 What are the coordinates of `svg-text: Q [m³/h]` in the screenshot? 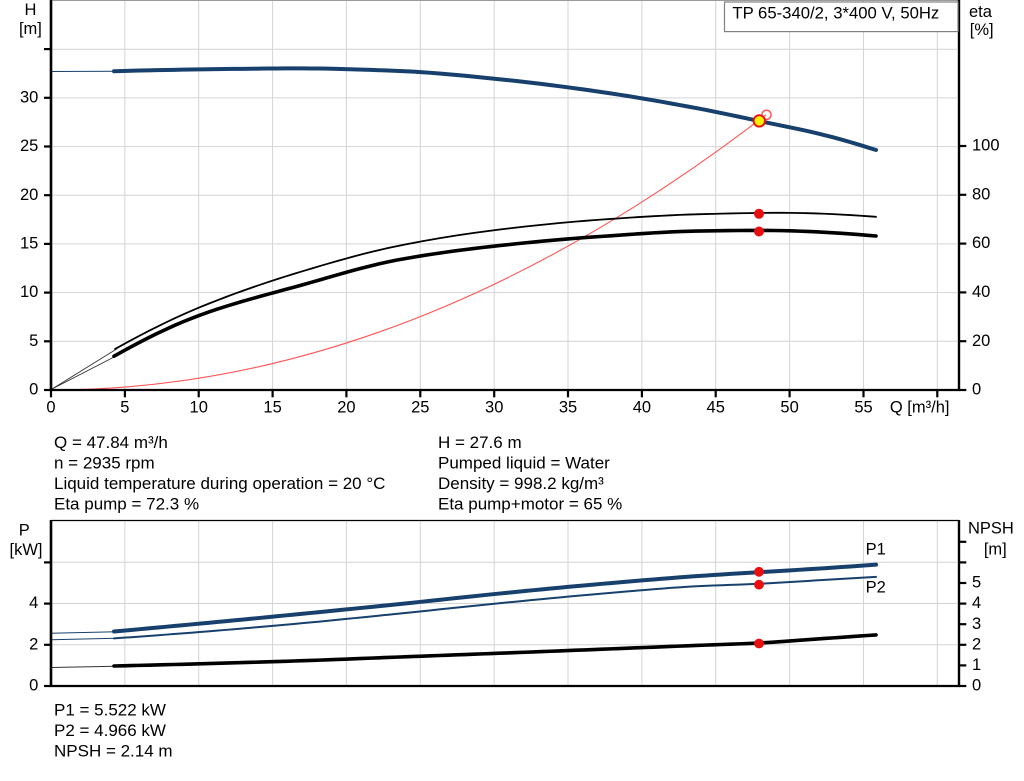 It's located at (920, 408).